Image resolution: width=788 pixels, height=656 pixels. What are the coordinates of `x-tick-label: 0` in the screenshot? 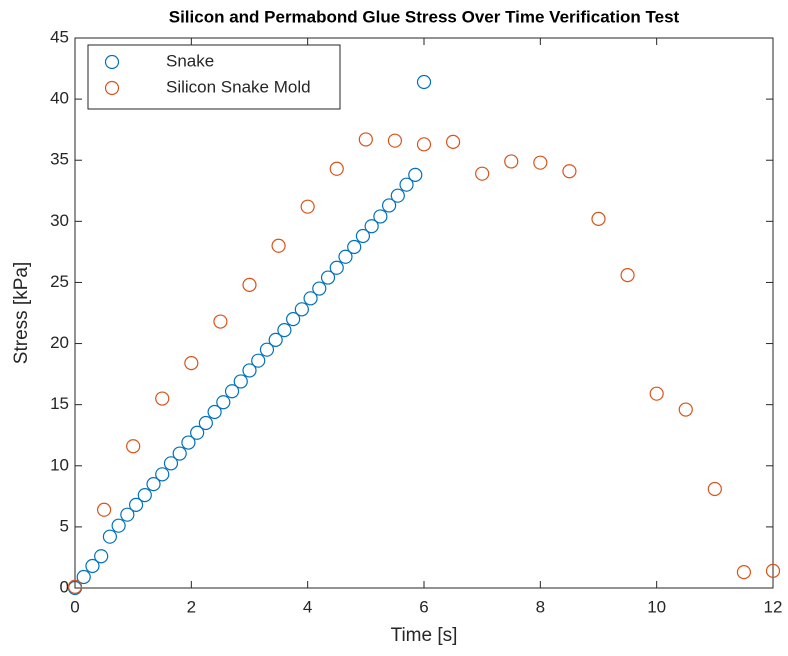 It's located at (74, 606).